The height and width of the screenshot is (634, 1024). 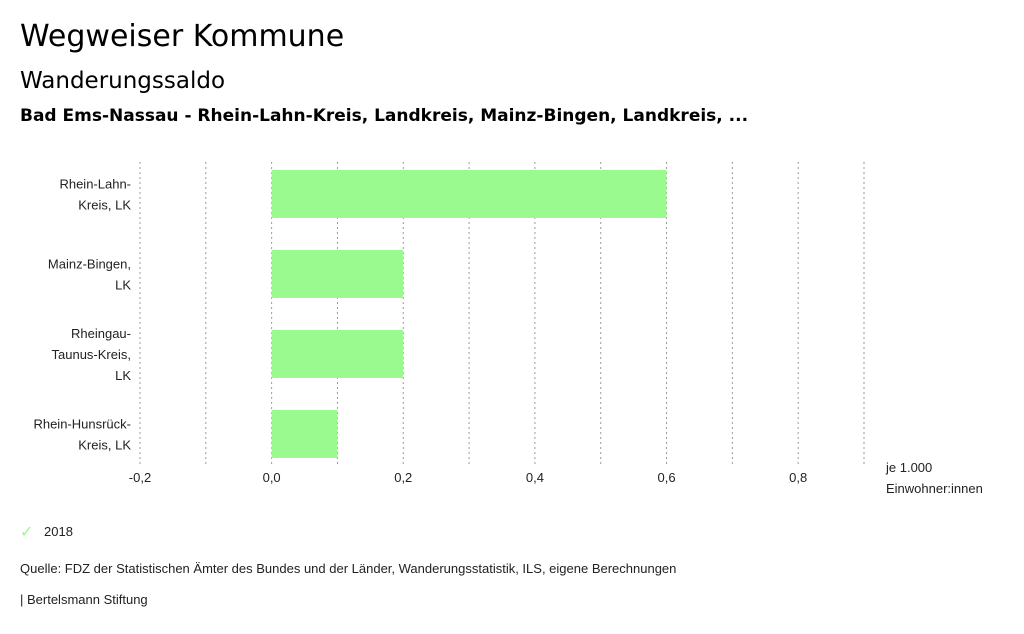 I want to click on tick-label: 0,0, so click(x=272, y=477).